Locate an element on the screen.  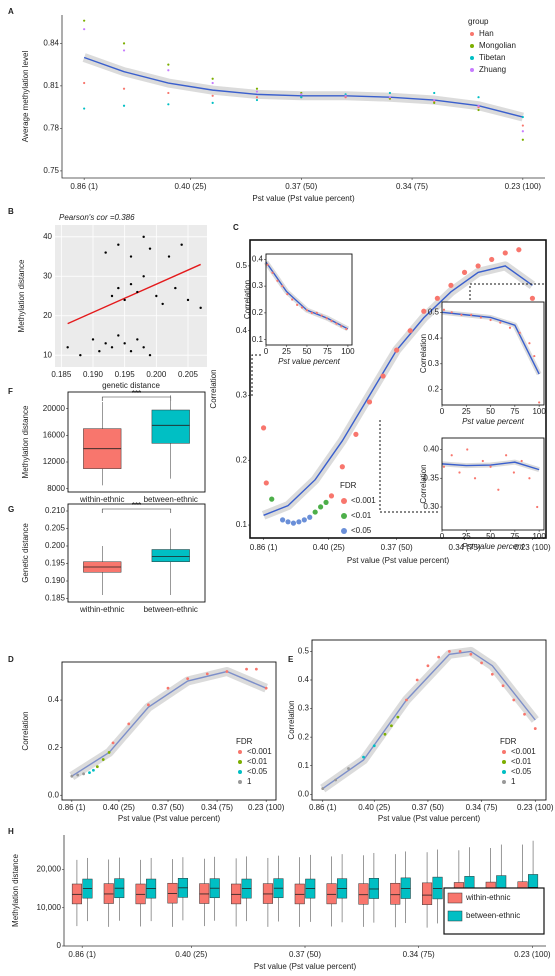
x-tick-label: 0.23 (100) is located at coordinates (535, 807).